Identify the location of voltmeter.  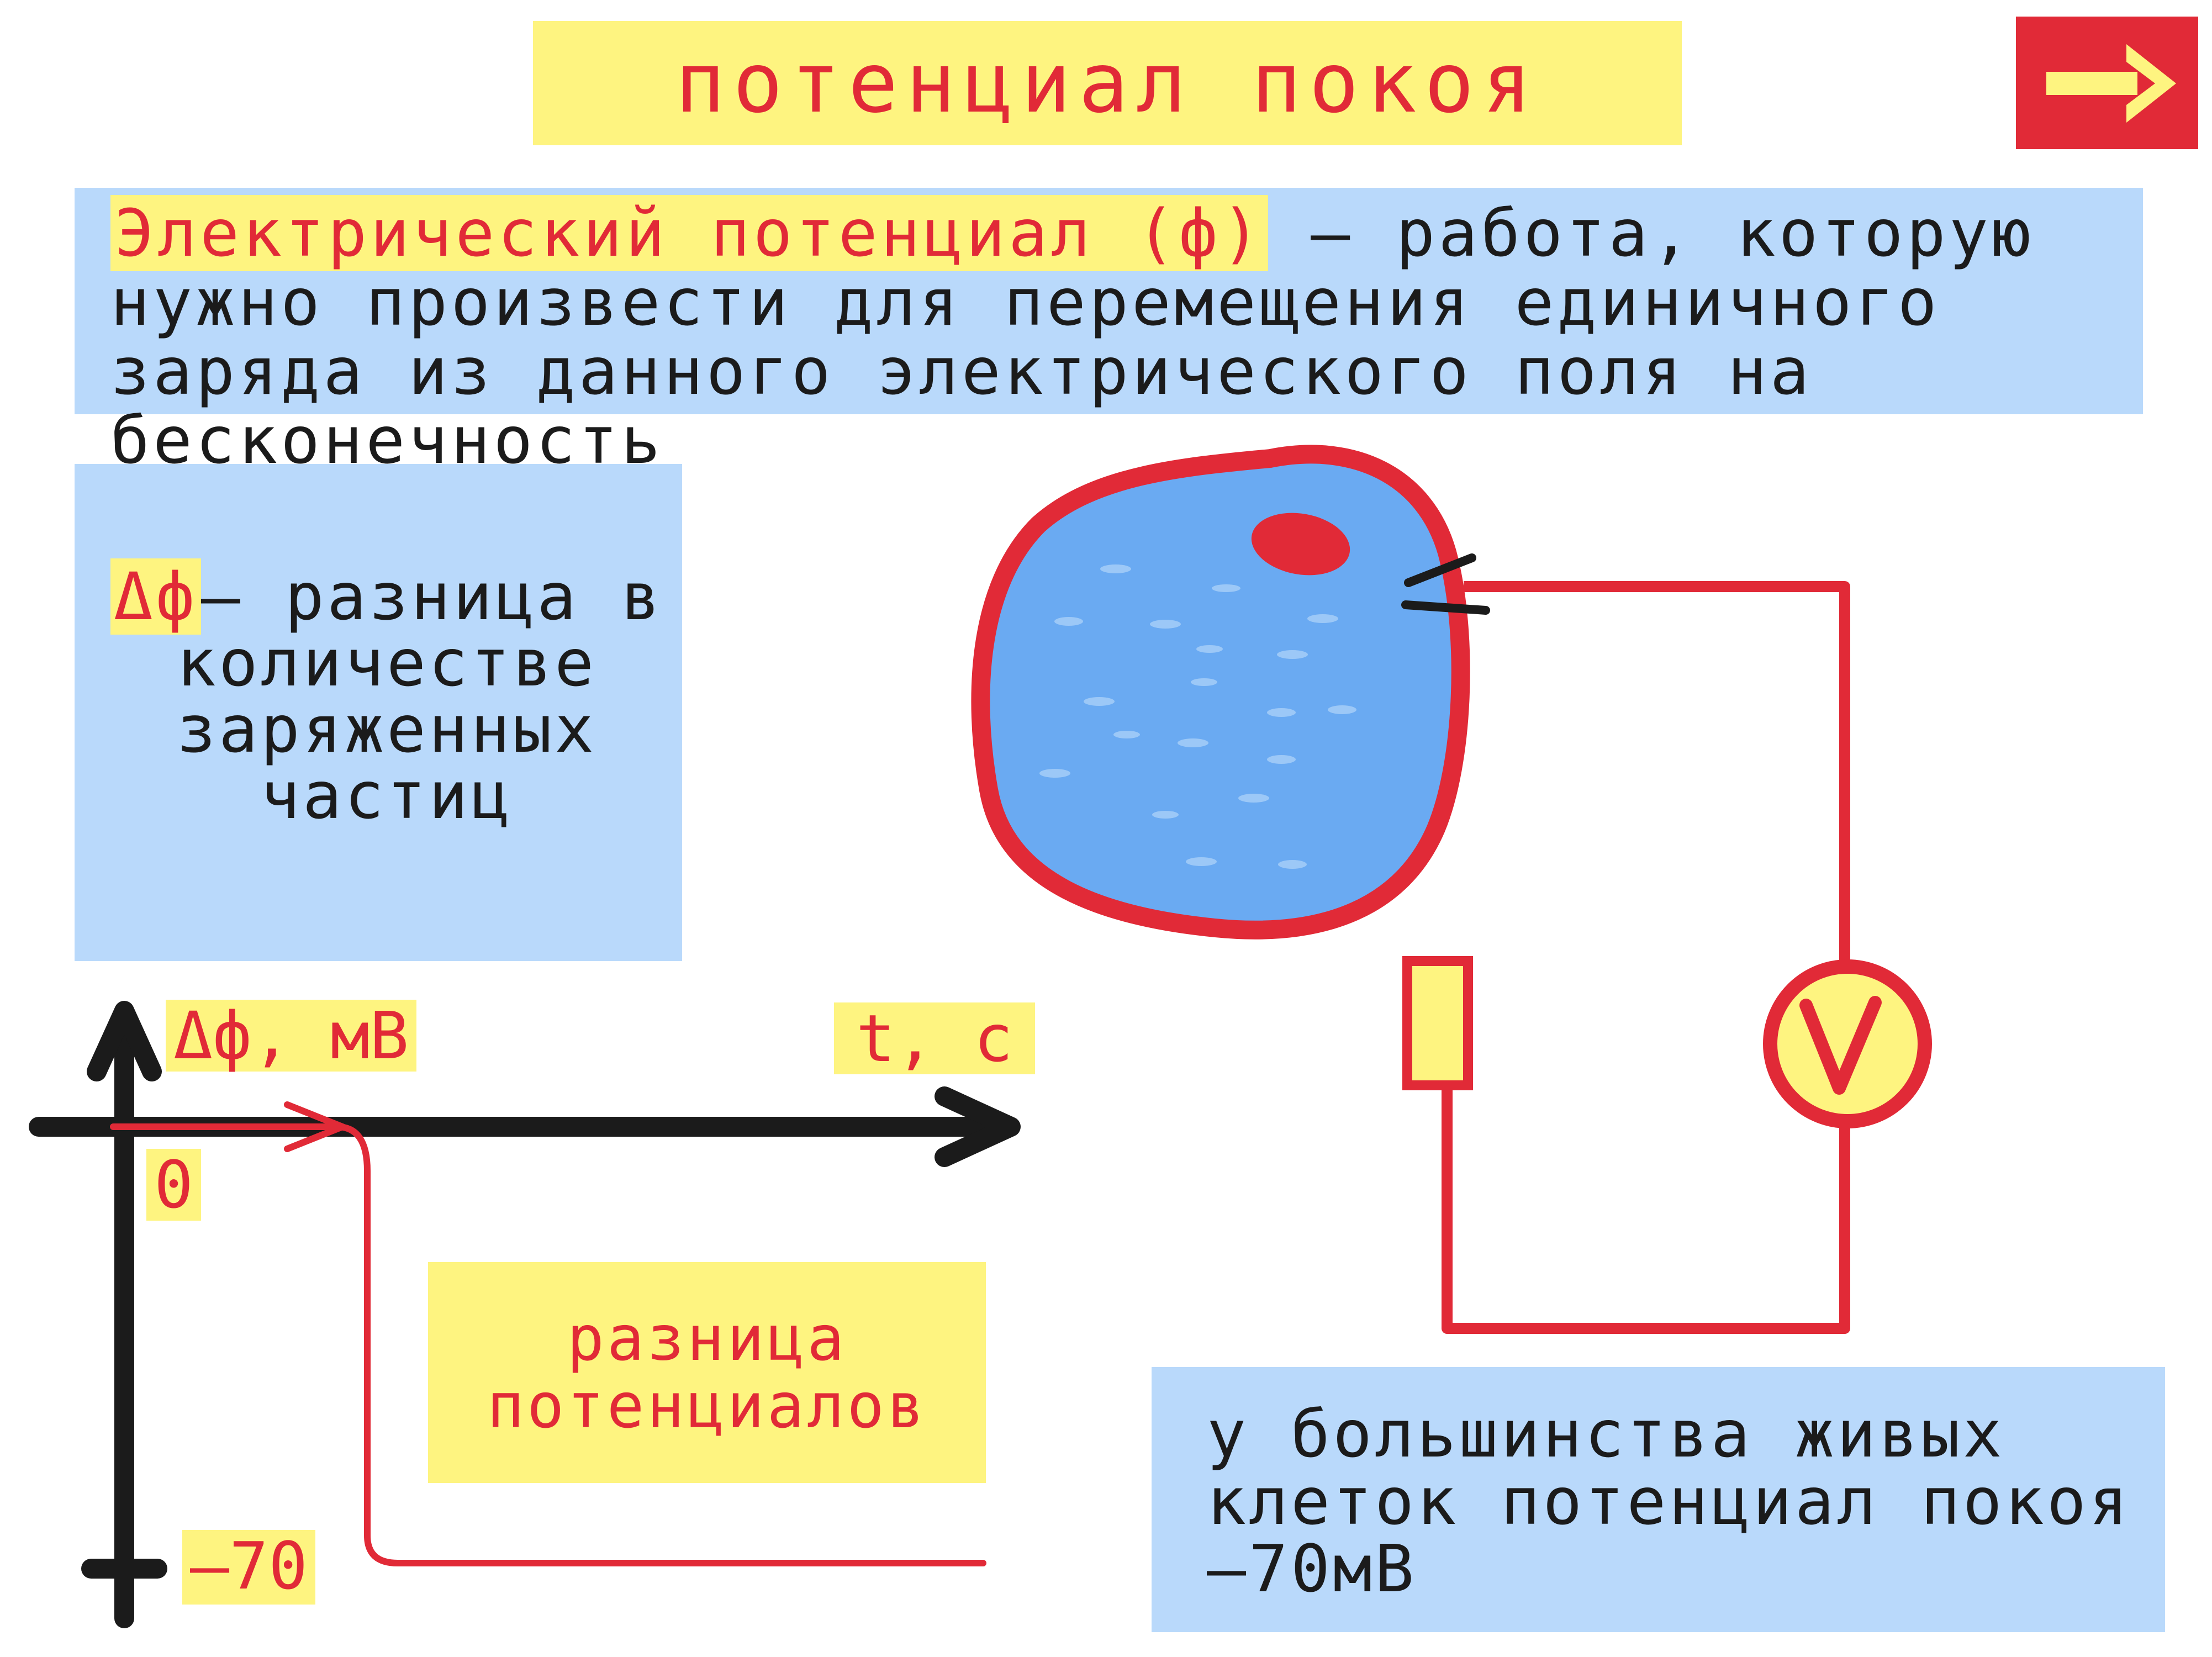
(1847, 1043).